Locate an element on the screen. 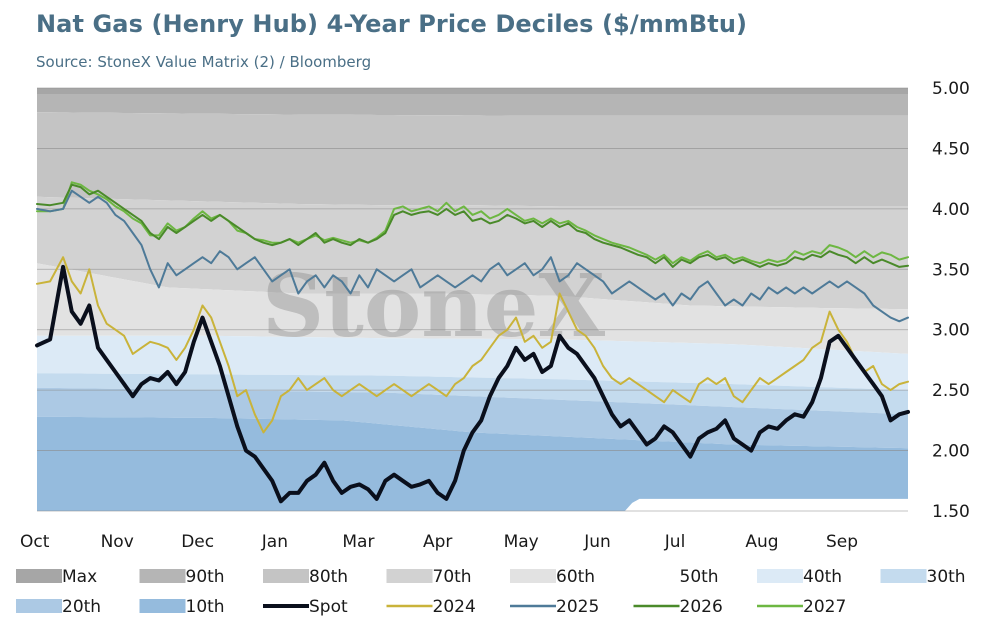 The height and width of the screenshot is (622, 987). y-tick-label: 4.00 is located at coordinates (951, 210).